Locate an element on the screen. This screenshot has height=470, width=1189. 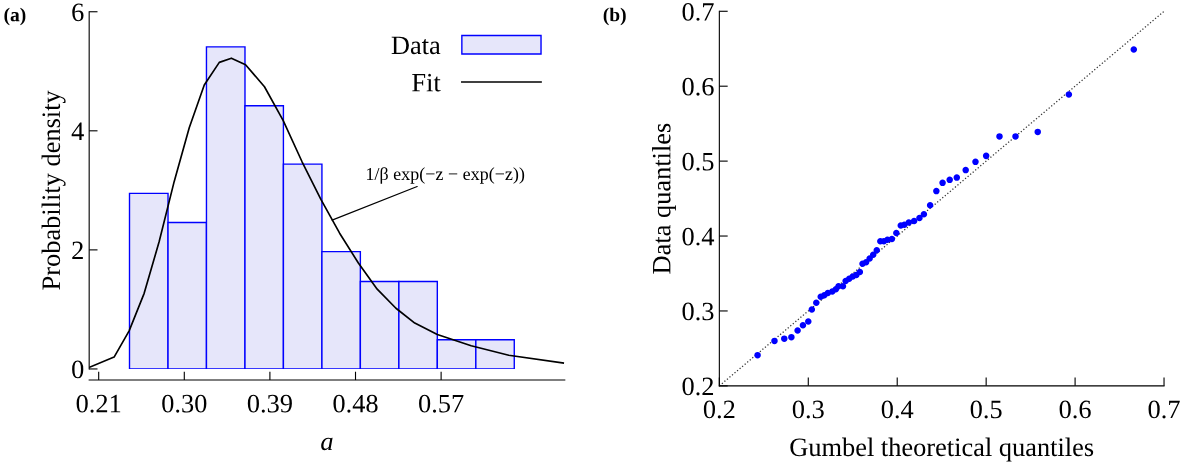
y-tick-label: 0.3 is located at coordinates (698, 311).